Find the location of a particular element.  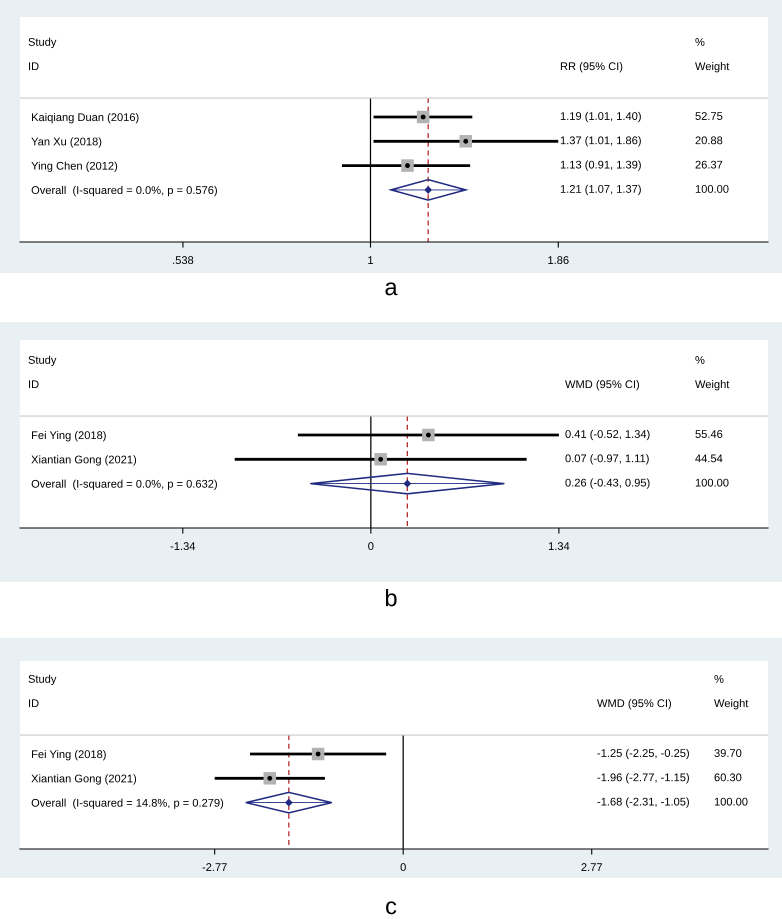

y-tick-label: Overall (I-squared = 0.0%, p = 0.576) is located at coordinates (124, 191).